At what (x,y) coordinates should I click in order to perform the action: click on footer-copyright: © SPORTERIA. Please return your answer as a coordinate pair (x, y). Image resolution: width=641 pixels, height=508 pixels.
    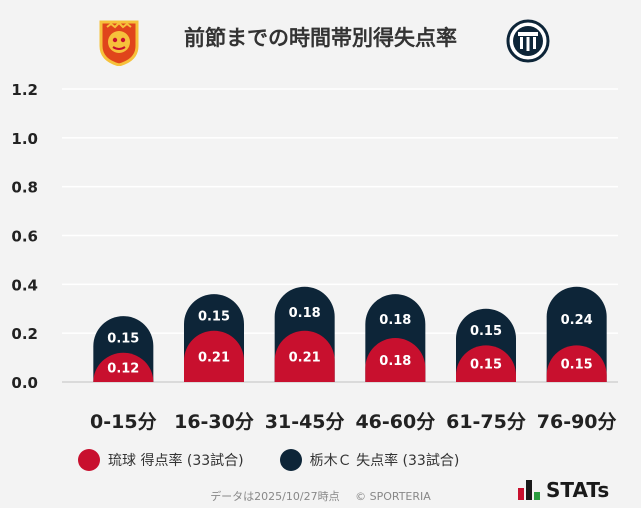
    Looking at the image, I should click on (393, 496).